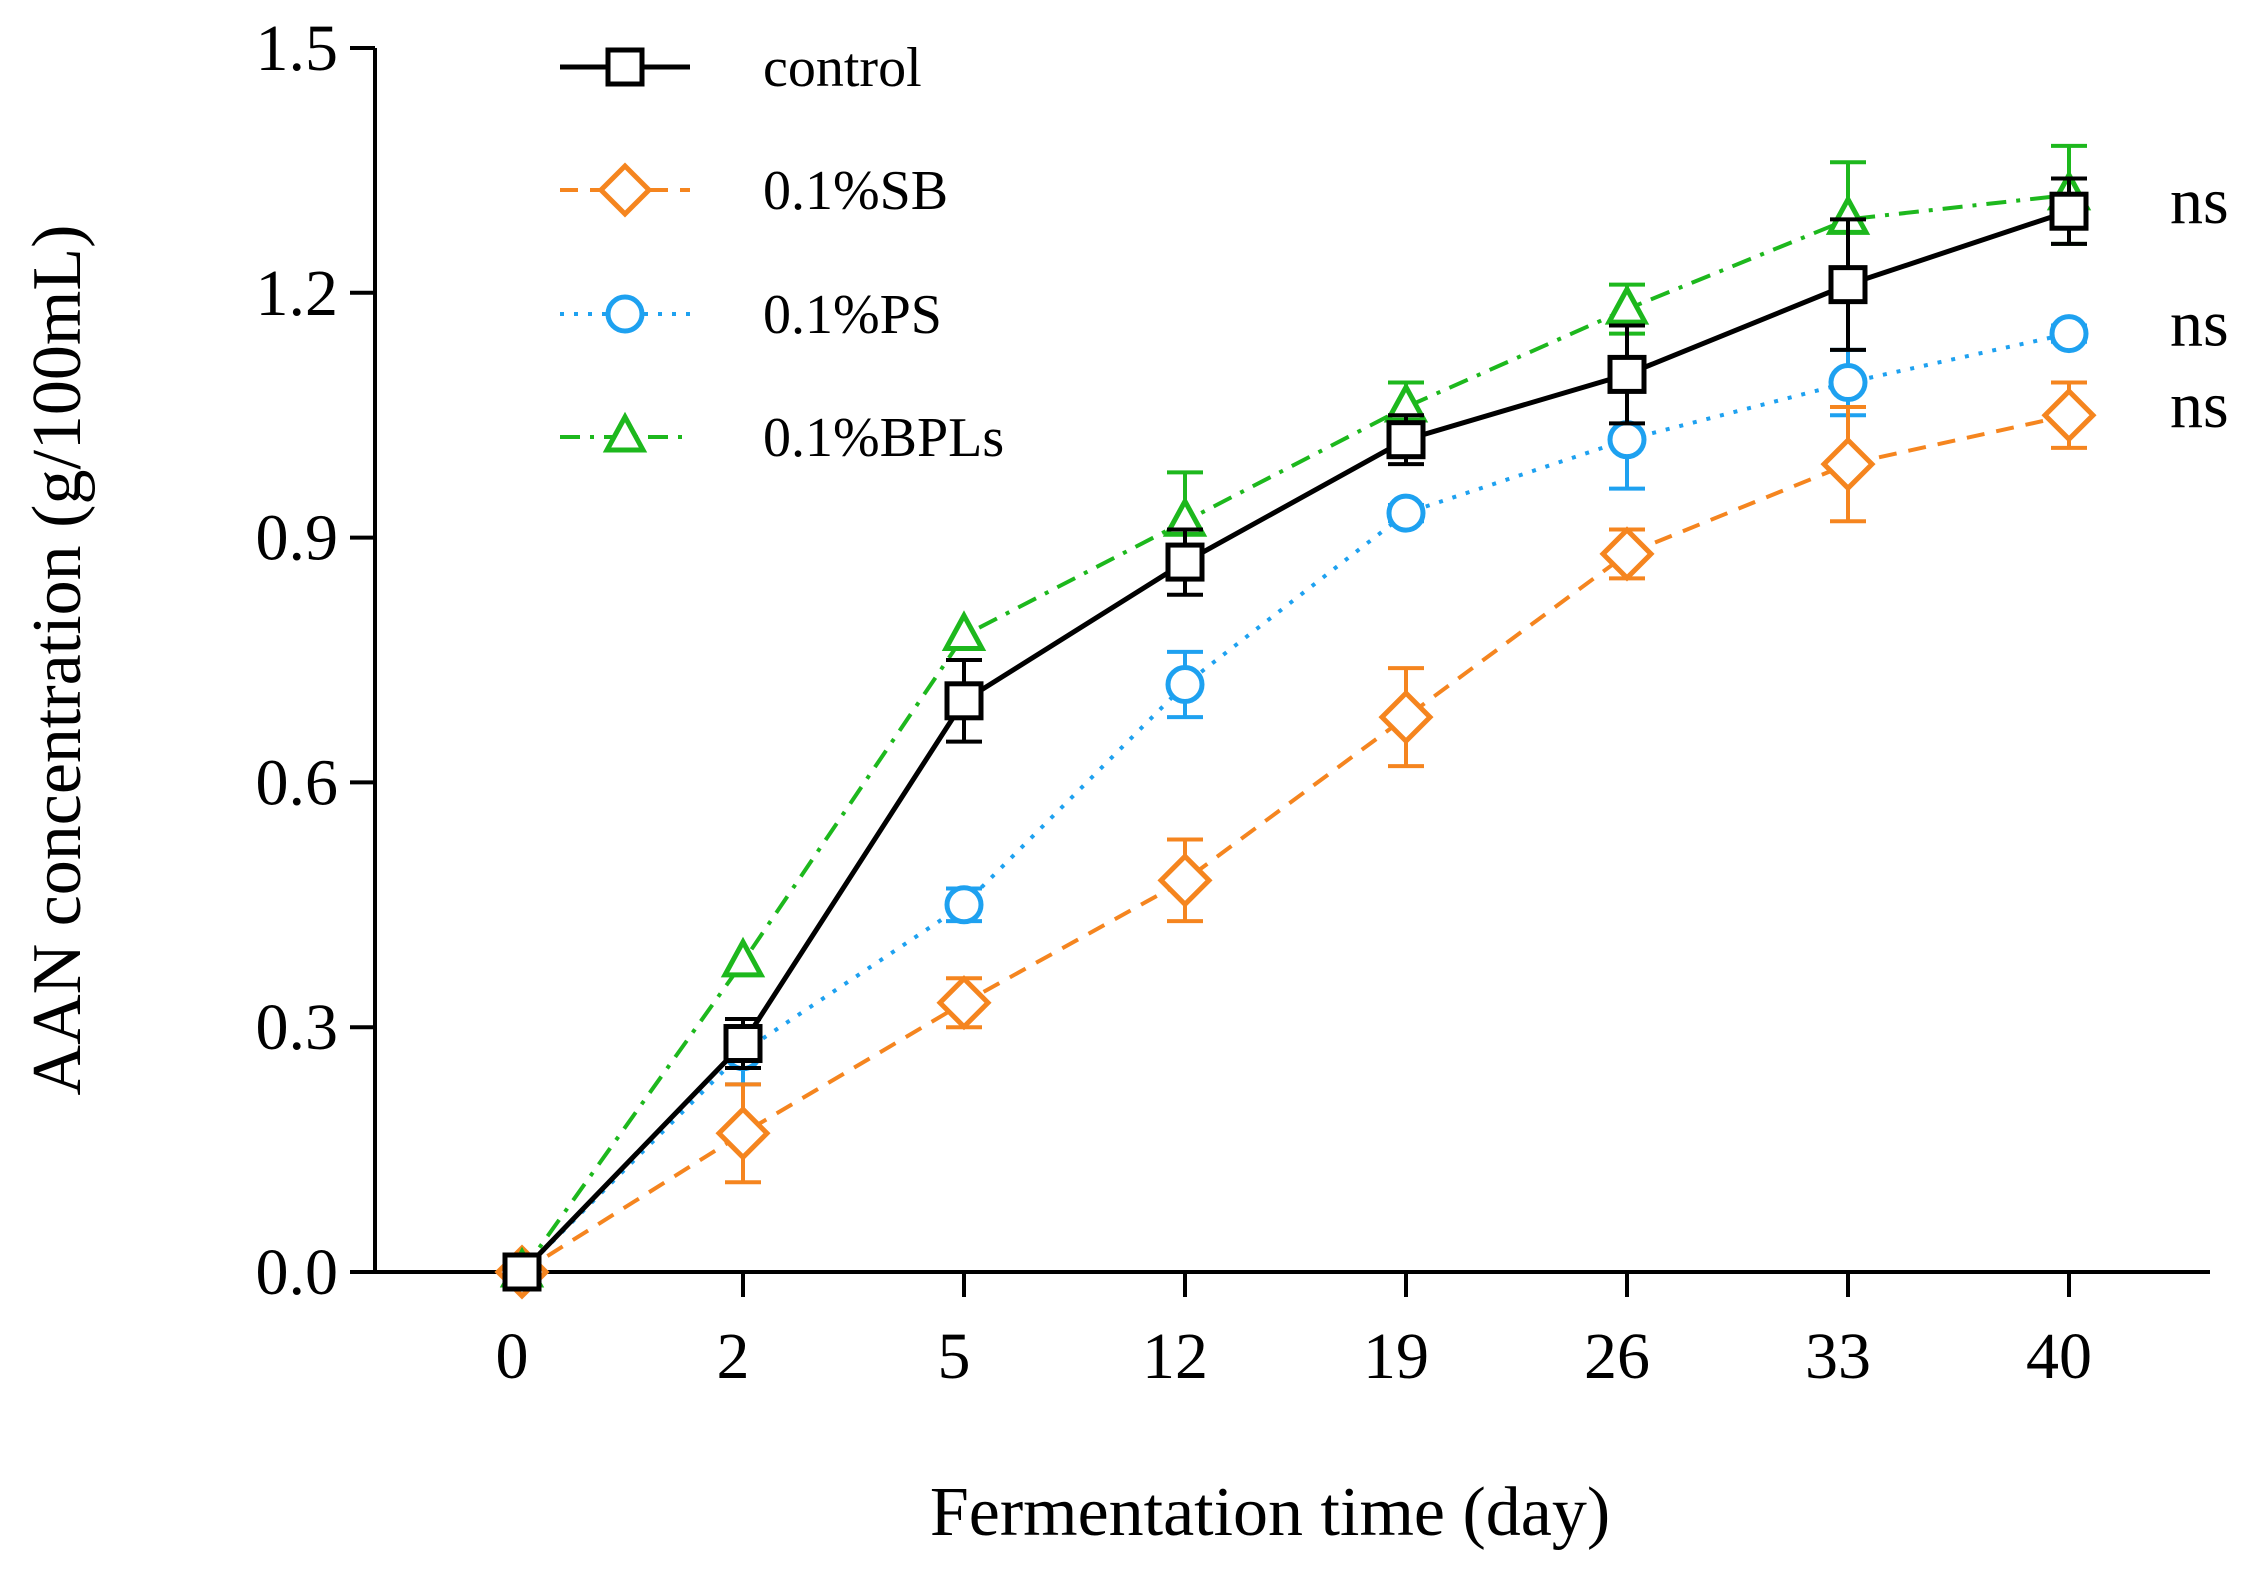  I want to click on legend-item: control, so click(741, 68).